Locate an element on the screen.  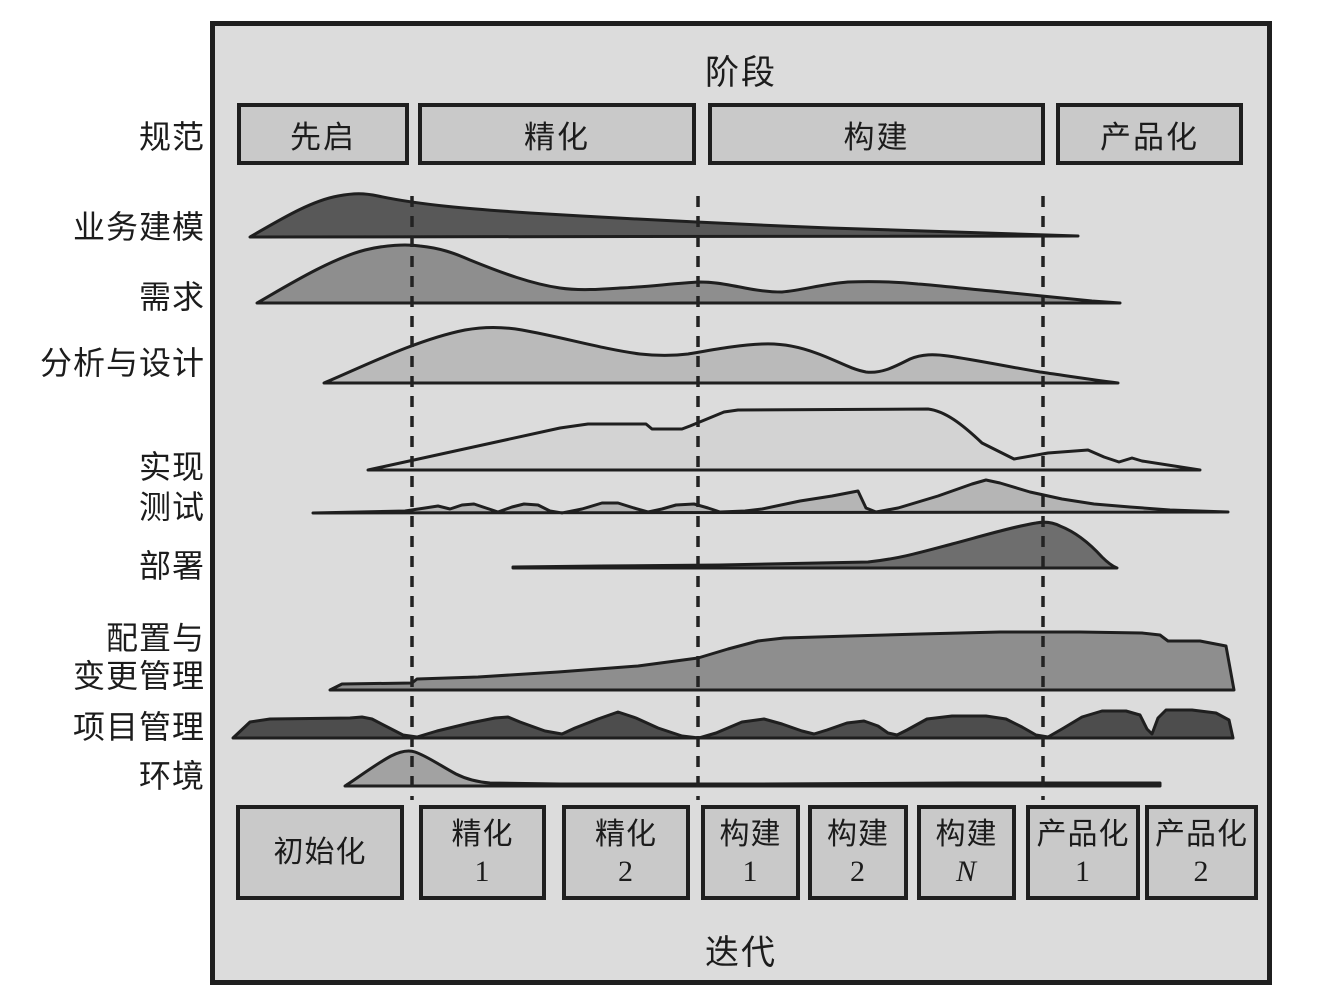
iteration-box-transition-2: 产品化 2 is located at coordinates (1201, 852).